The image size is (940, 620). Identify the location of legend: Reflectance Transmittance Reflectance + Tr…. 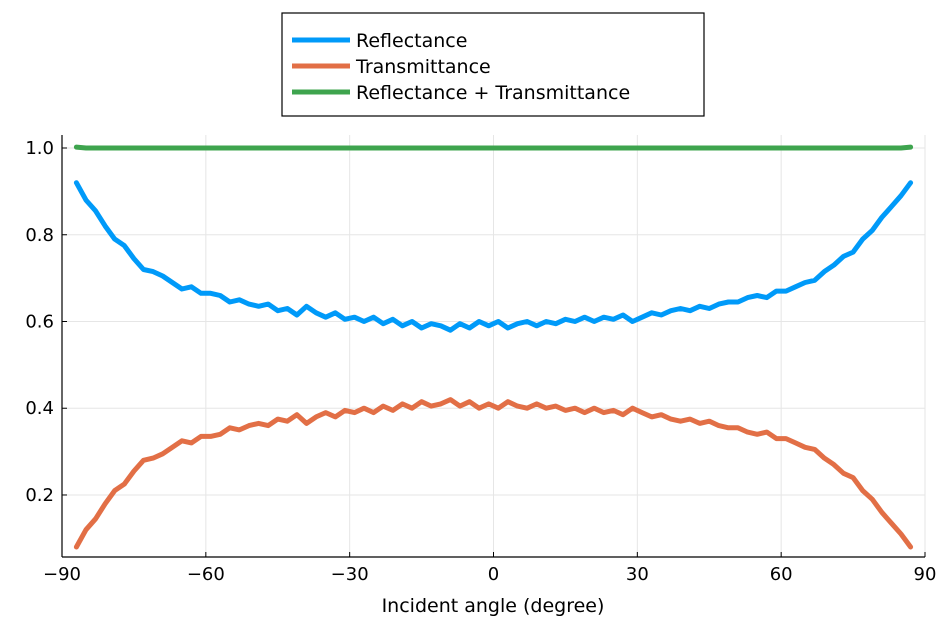
(493, 64).